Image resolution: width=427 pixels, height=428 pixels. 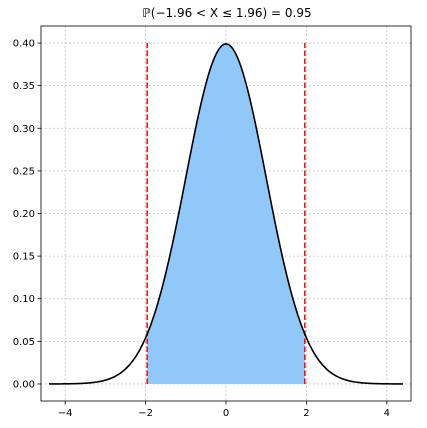 What do you see at coordinates (24, 342) in the screenshot?
I see `y-tick-label: 0.05` at bounding box center [24, 342].